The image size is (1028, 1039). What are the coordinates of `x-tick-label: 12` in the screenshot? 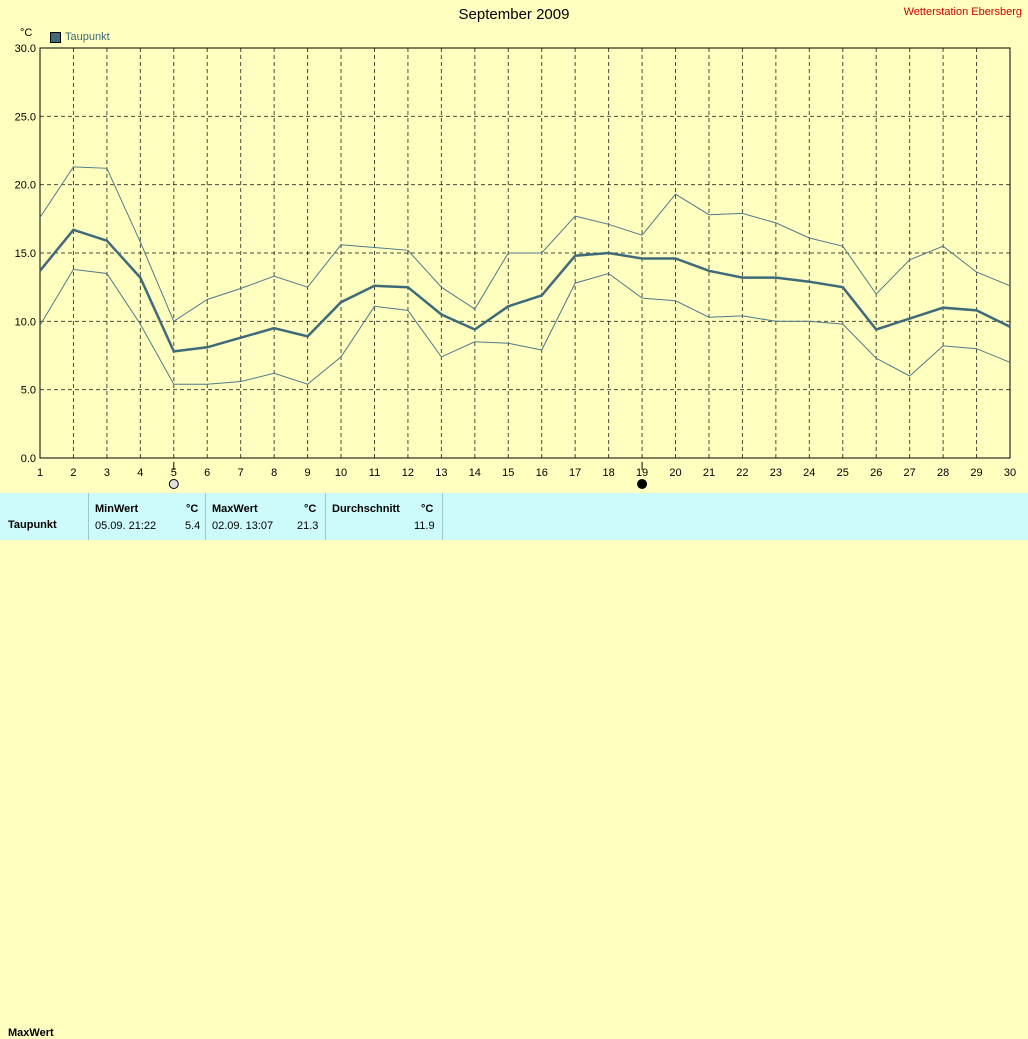 It's located at (408, 473).